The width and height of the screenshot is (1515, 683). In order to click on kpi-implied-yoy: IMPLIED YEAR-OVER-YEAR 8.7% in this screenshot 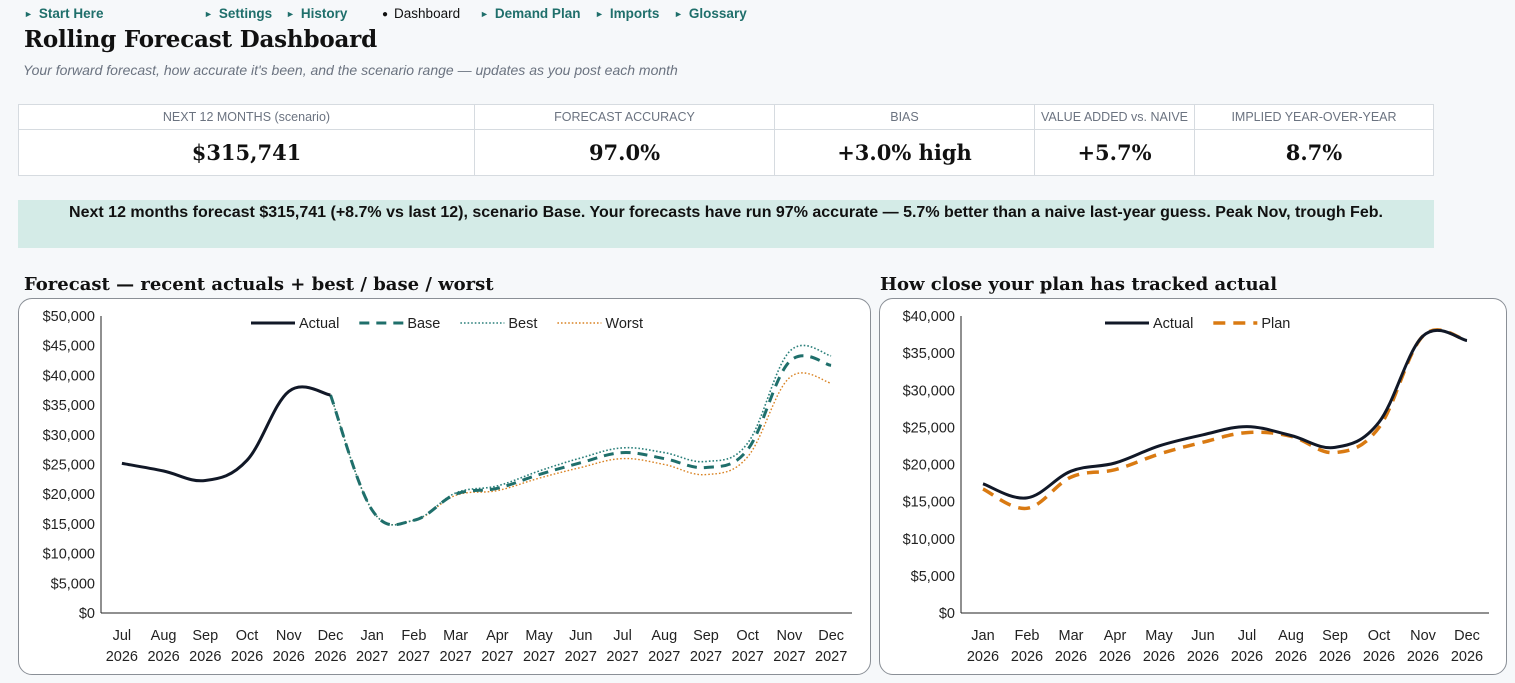, I will do `click(1314, 140)`.